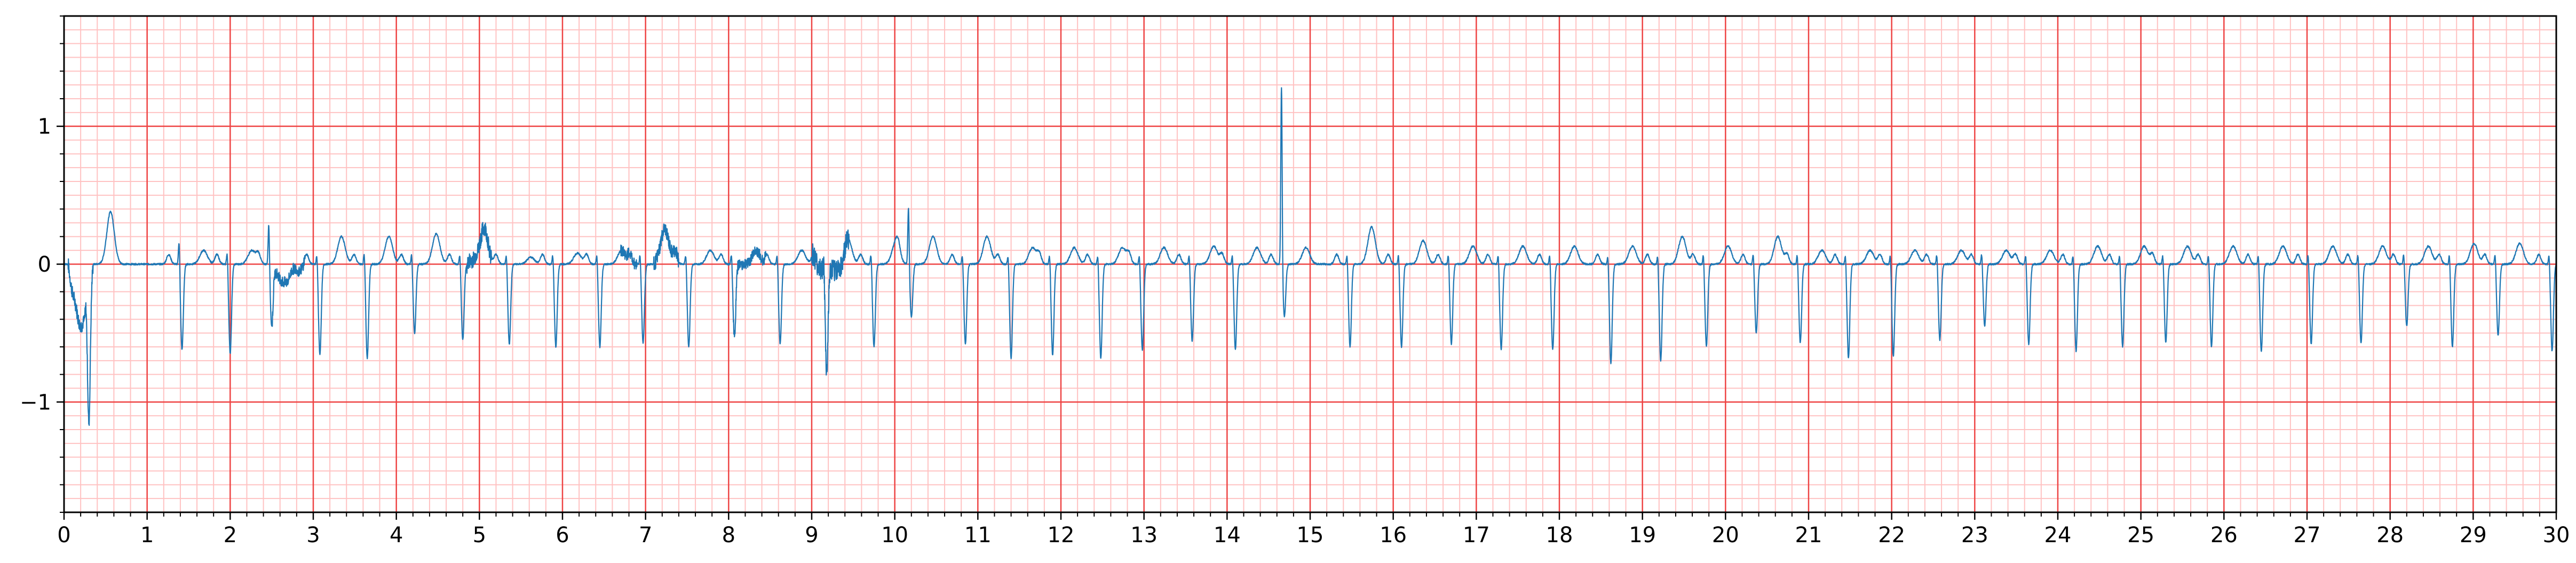  What do you see at coordinates (1891, 535) in the screenshot?
I see `x-tick-label: 22` at bounding box center [1891, 535].